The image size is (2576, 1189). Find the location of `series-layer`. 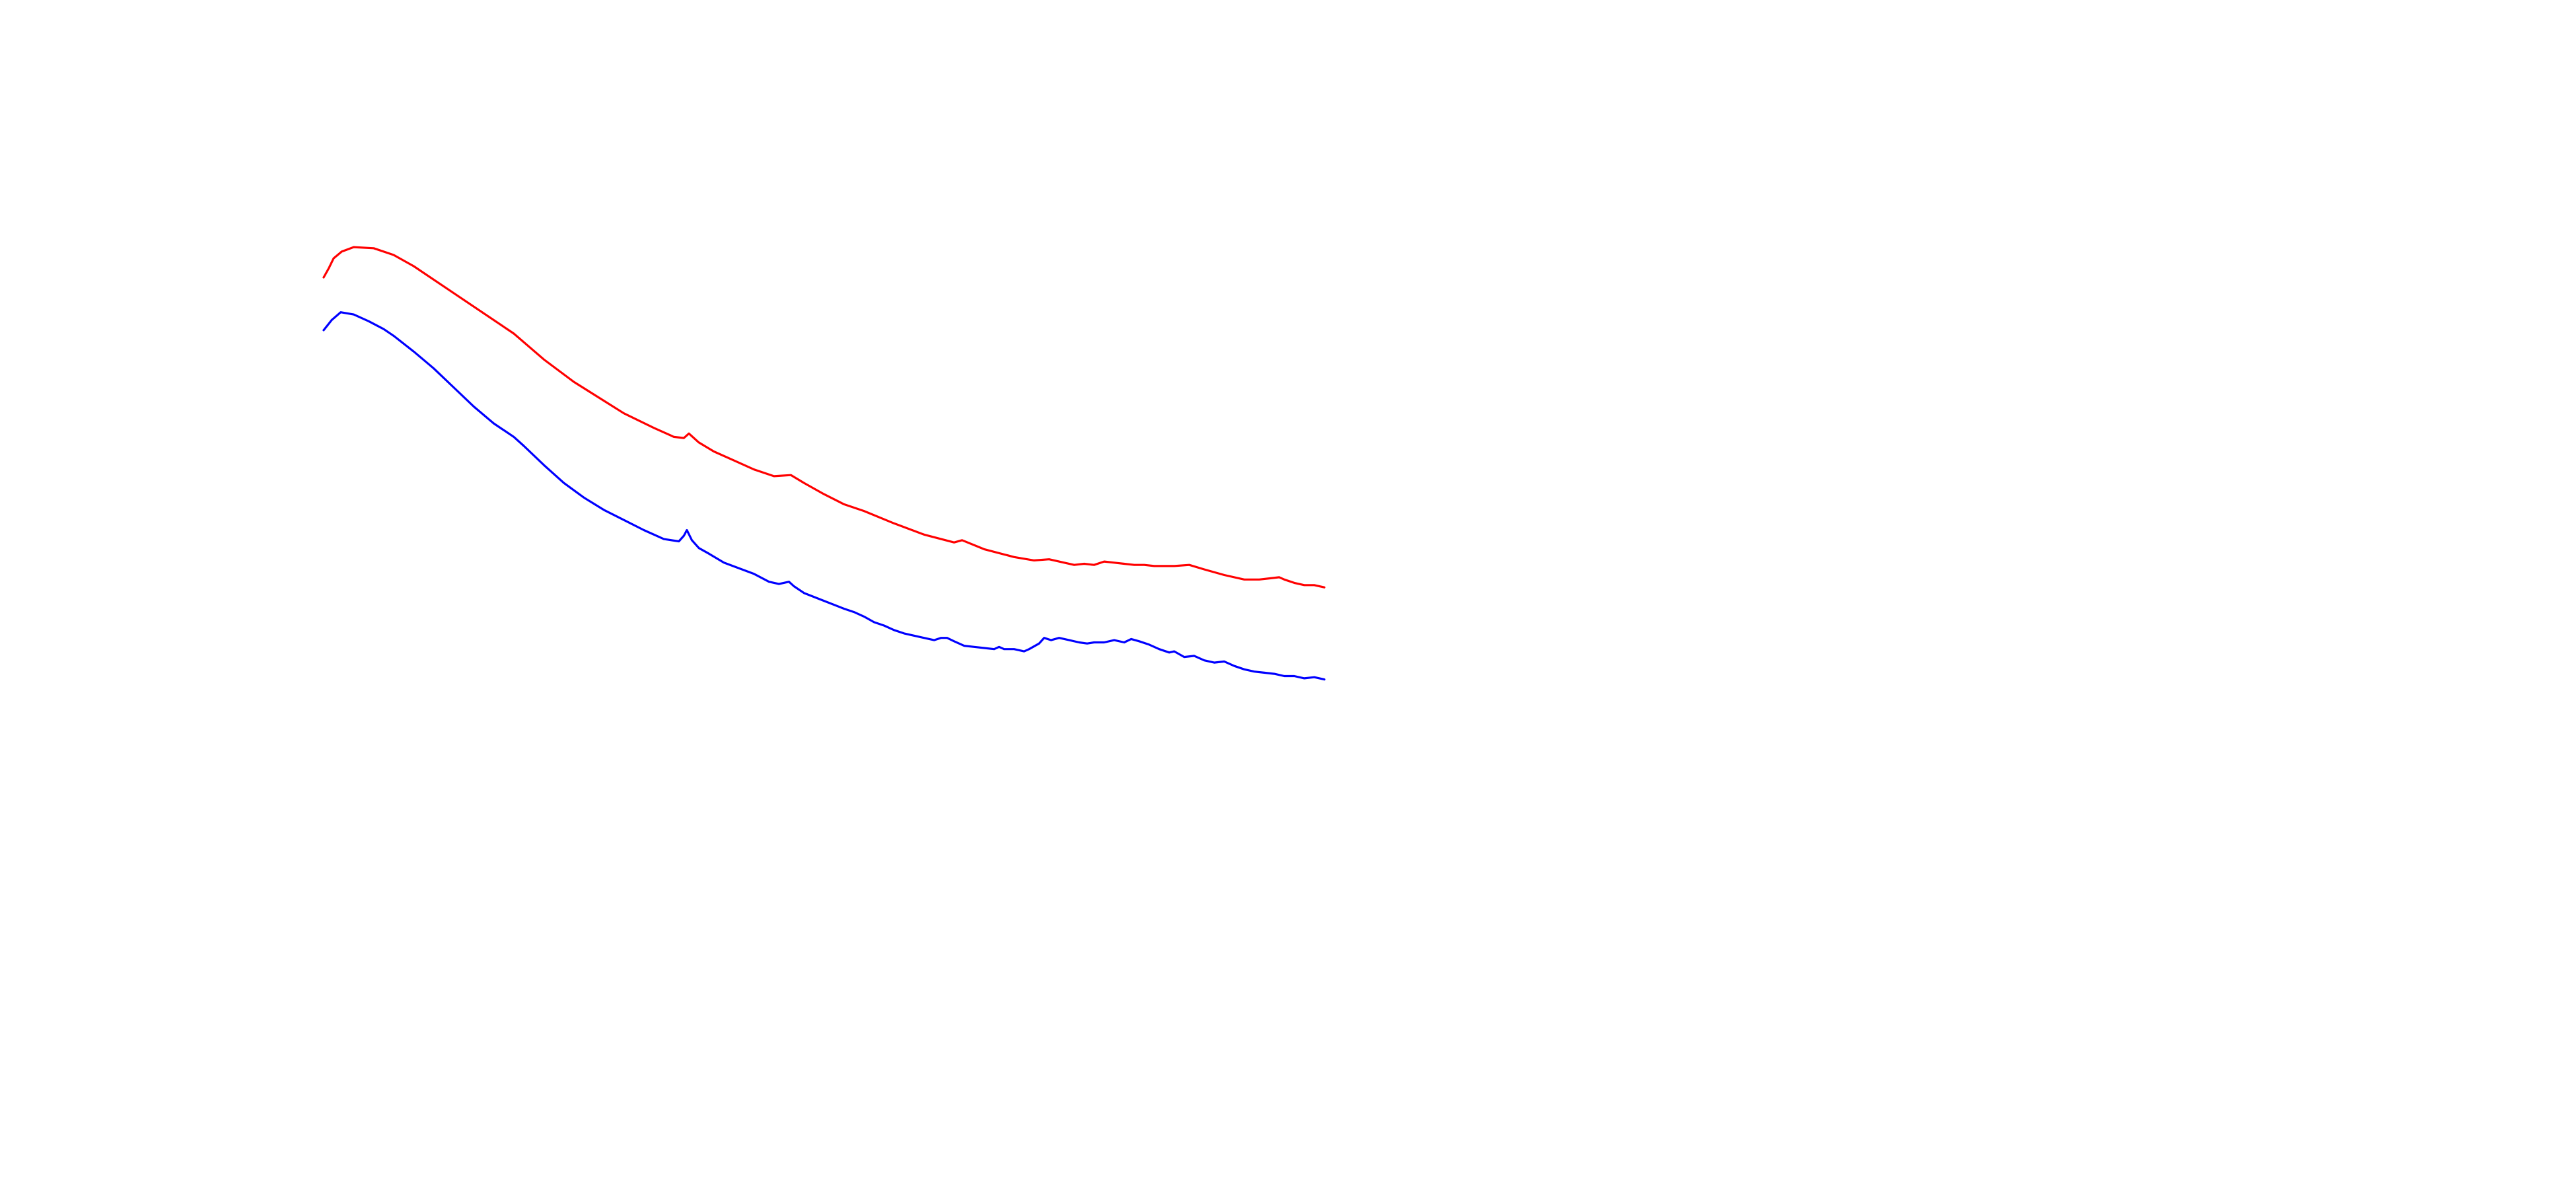

series-layer is located at coordinates (824, 463).